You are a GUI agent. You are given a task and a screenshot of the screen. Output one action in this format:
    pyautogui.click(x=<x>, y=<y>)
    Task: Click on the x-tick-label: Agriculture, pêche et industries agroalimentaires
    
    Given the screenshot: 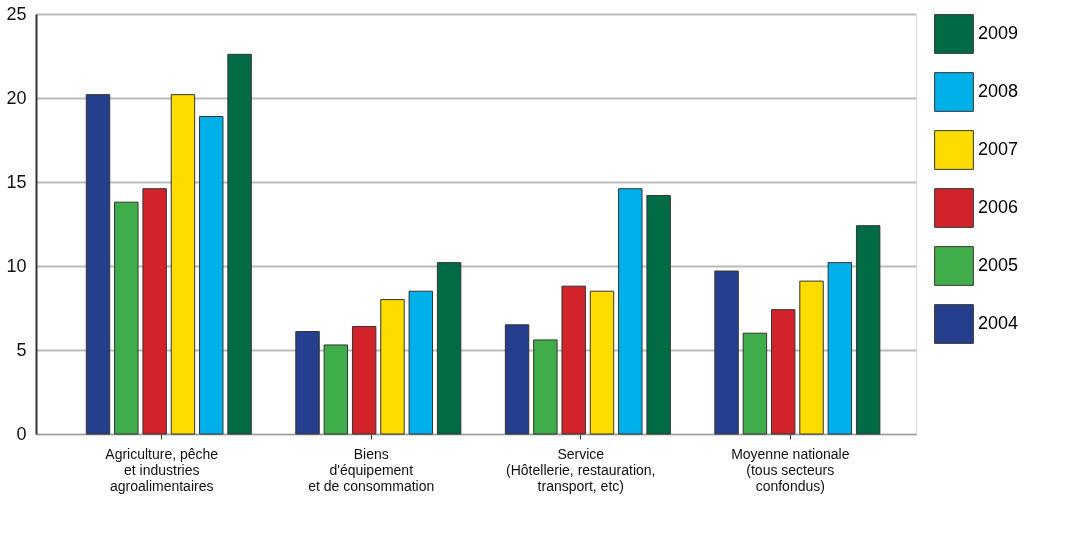 What is the action you would take?
    pyautogui.click(x=162, y=469)
    